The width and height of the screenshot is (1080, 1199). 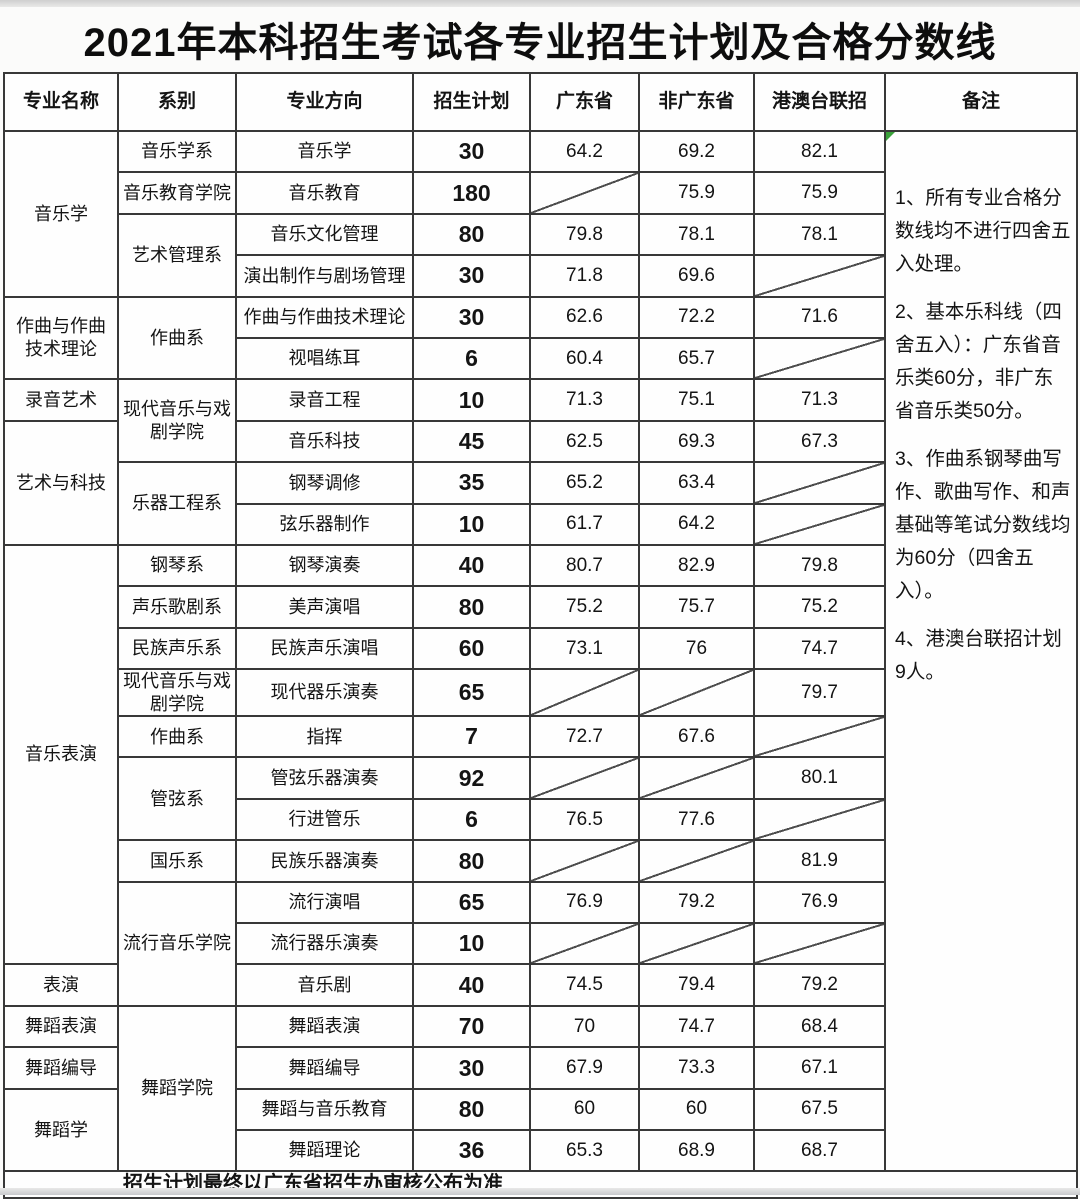 I want to click on cell-direction: 音乐剧, so click(x=324, y=985).